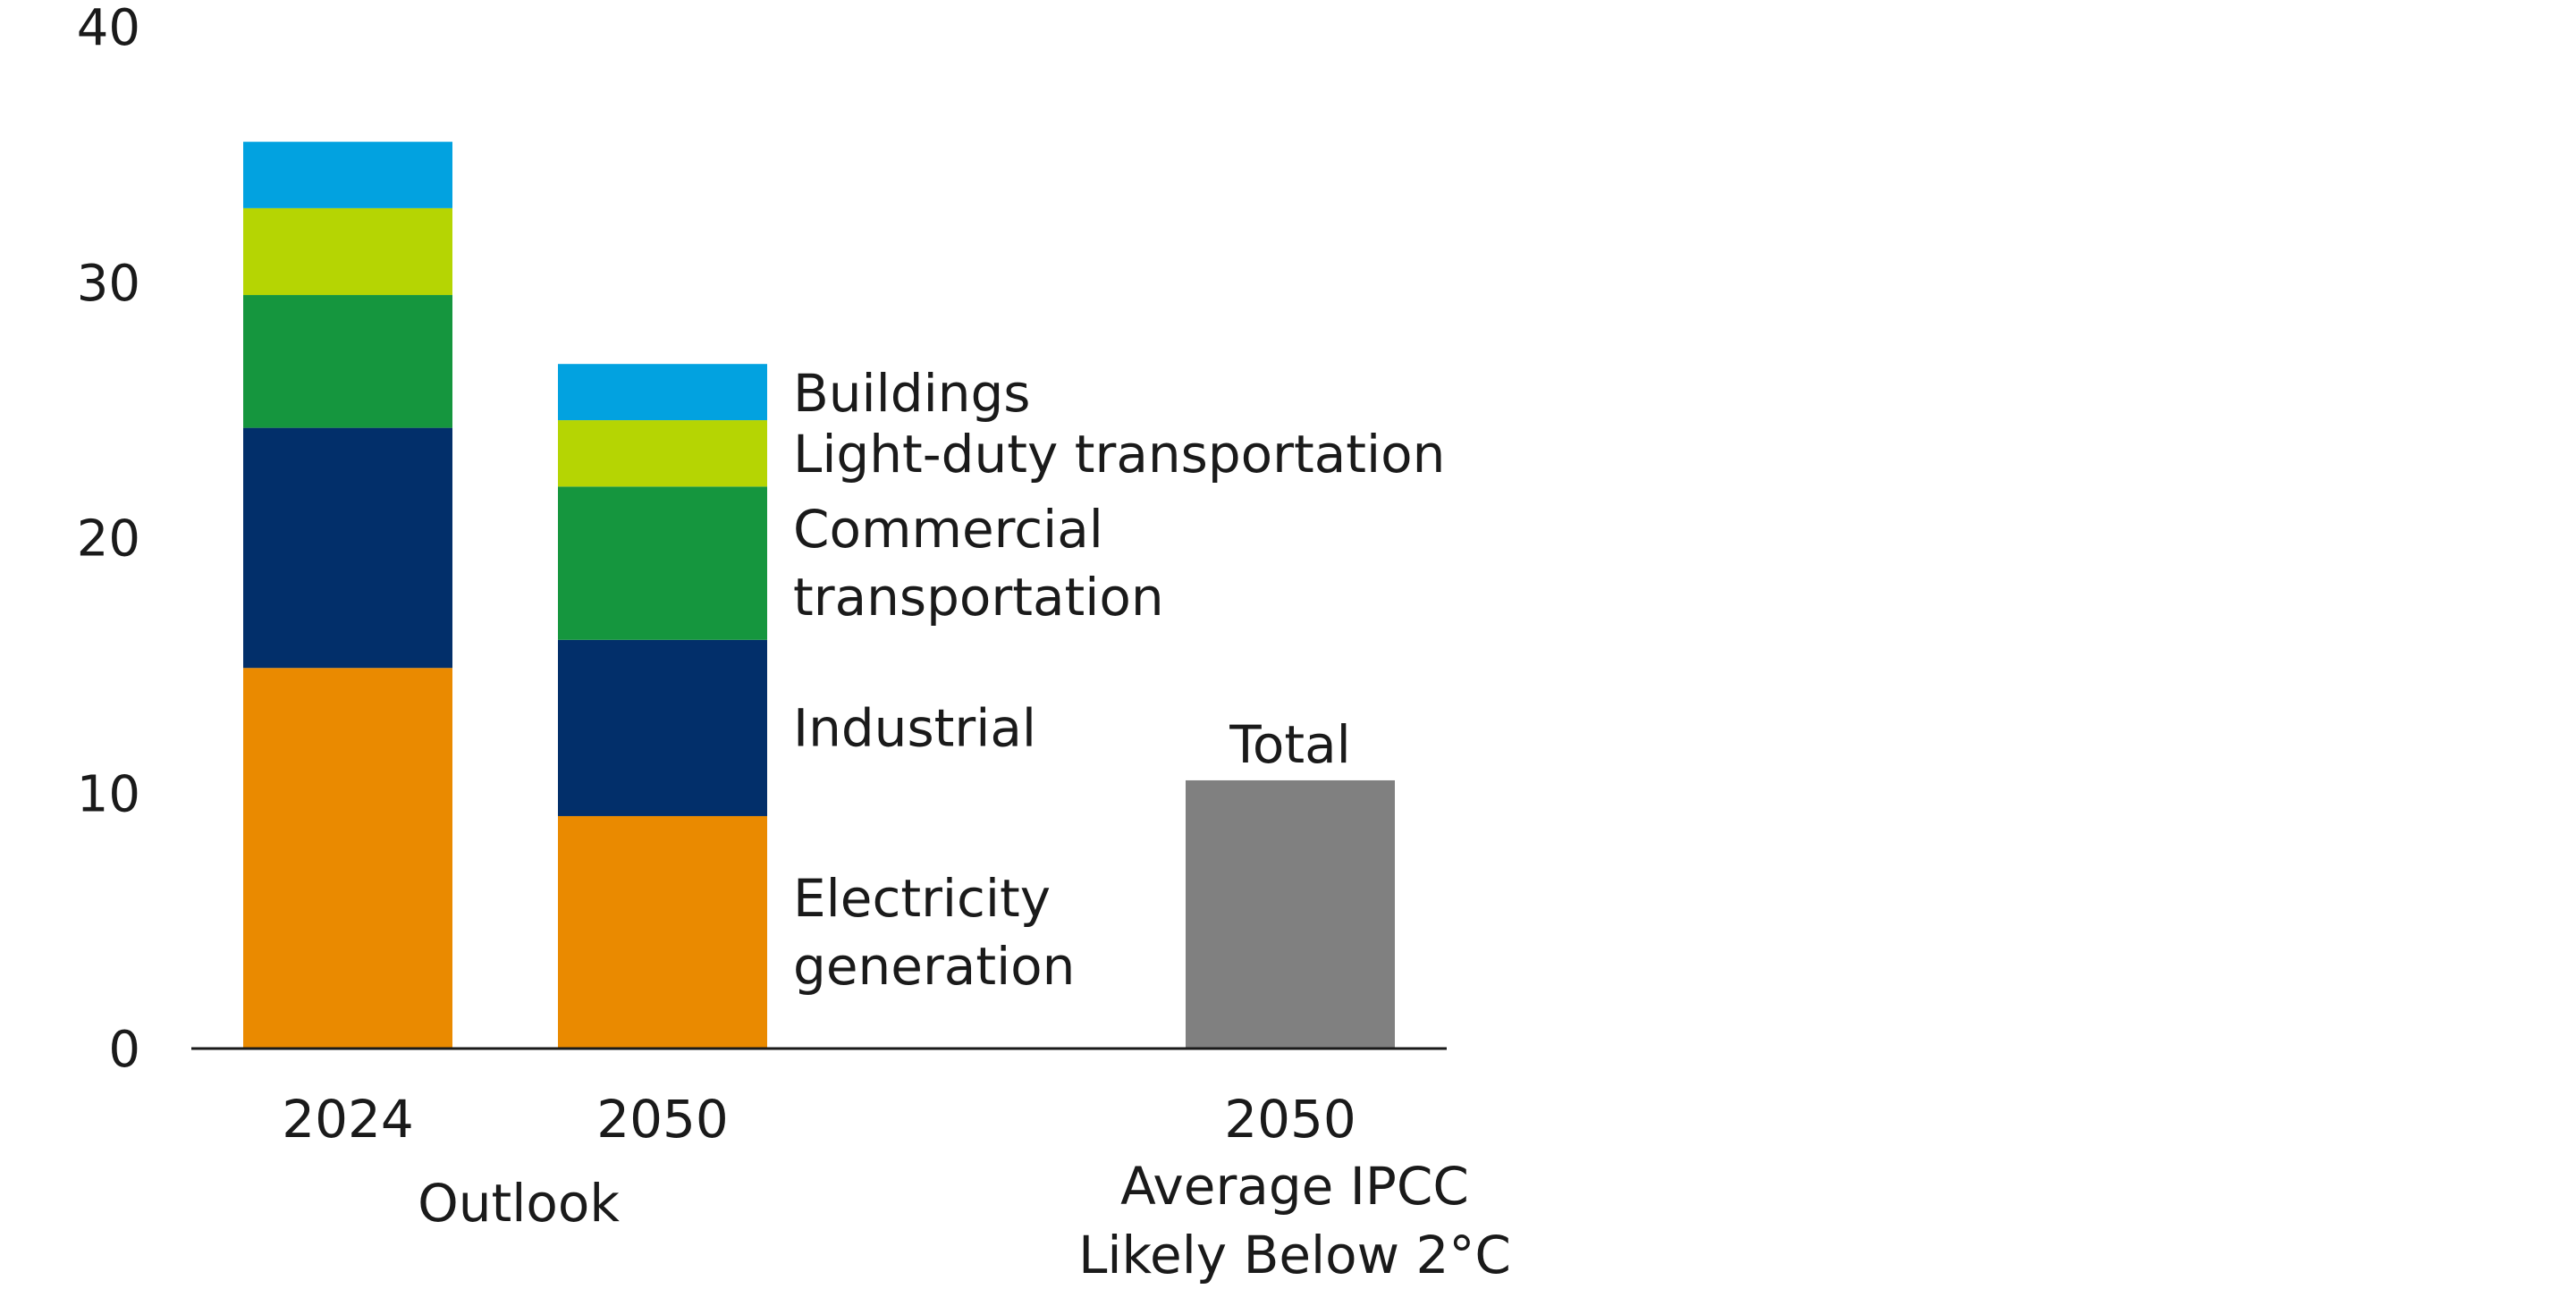  I want to click on series-label: Commercial, so click(948, 530).